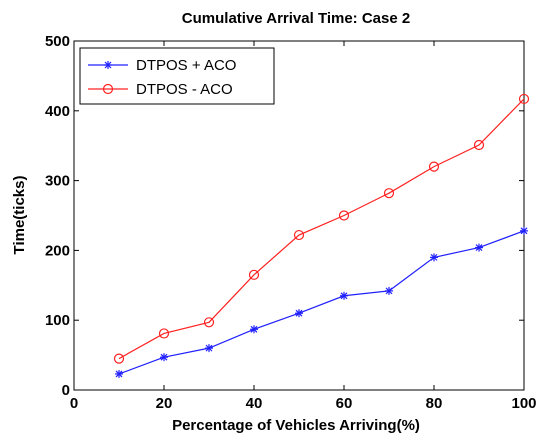 This screenshot has height=438, width=540. What do you see at coordinates (523, 403) in the screenshot?
I see `x-tick-label: 100` at bounding box center [523, 403].